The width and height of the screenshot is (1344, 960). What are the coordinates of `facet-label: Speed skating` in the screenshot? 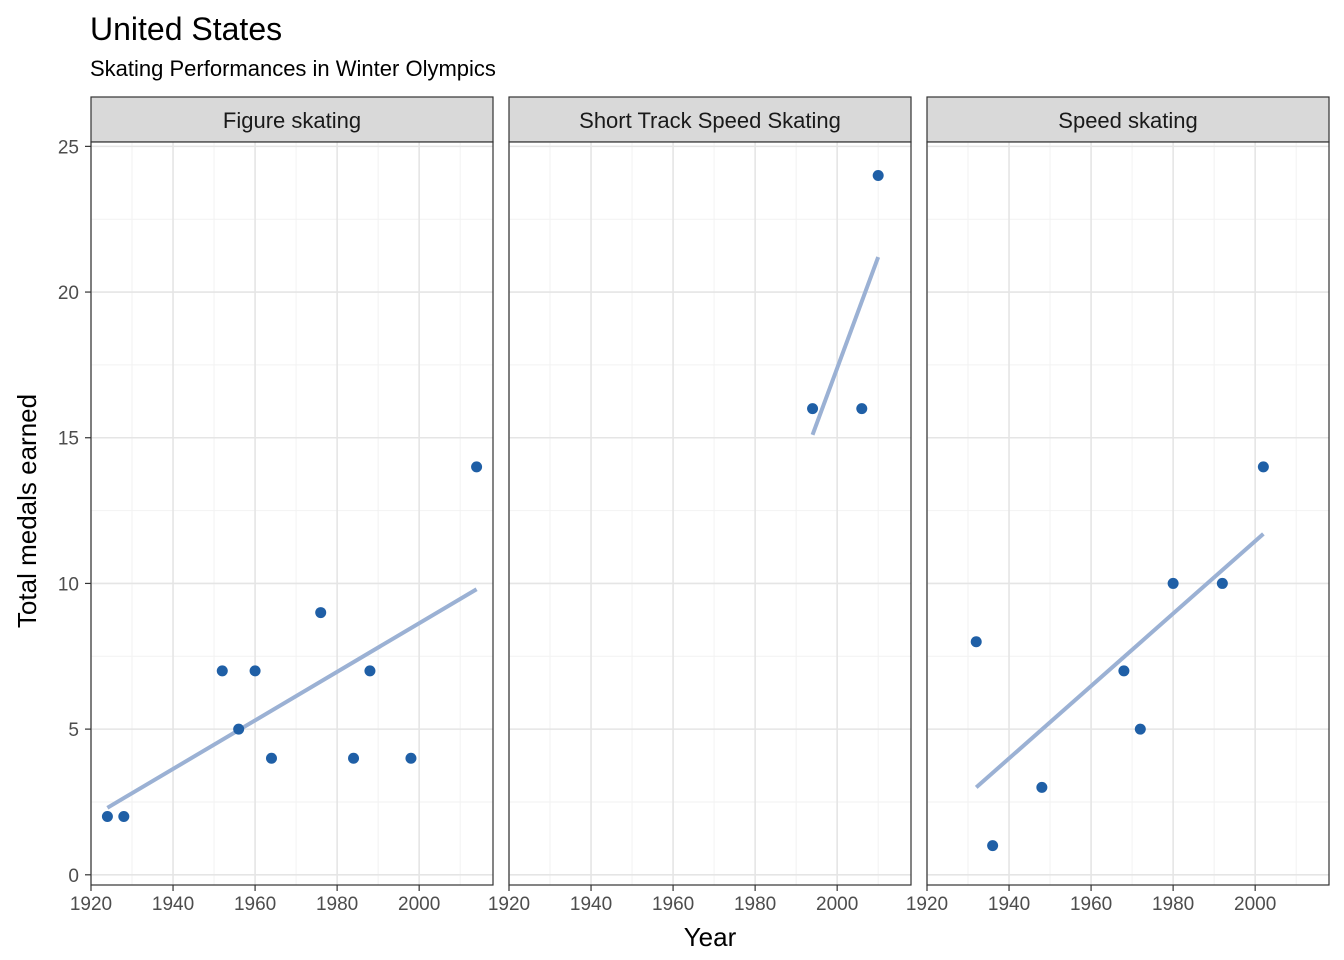 It's located at (1127, 120).